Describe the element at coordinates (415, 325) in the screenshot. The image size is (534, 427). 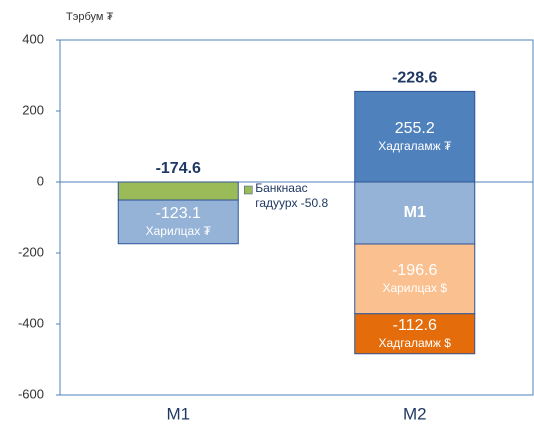
I see `value-label: -112.6` at that location.